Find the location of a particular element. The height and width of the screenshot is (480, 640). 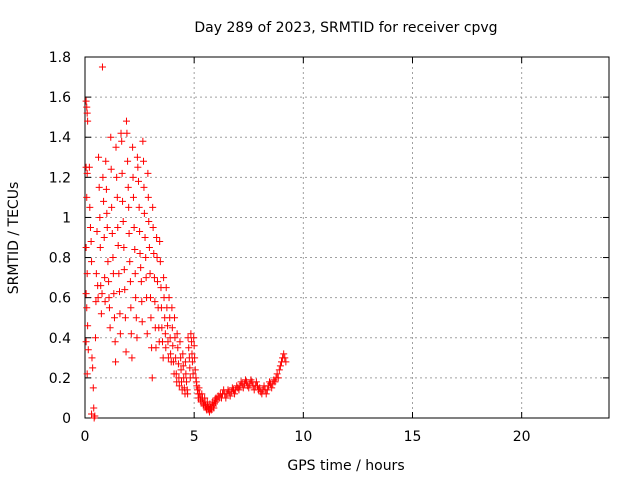

y-tick-label: 0 is located at coordinates (66, 419).